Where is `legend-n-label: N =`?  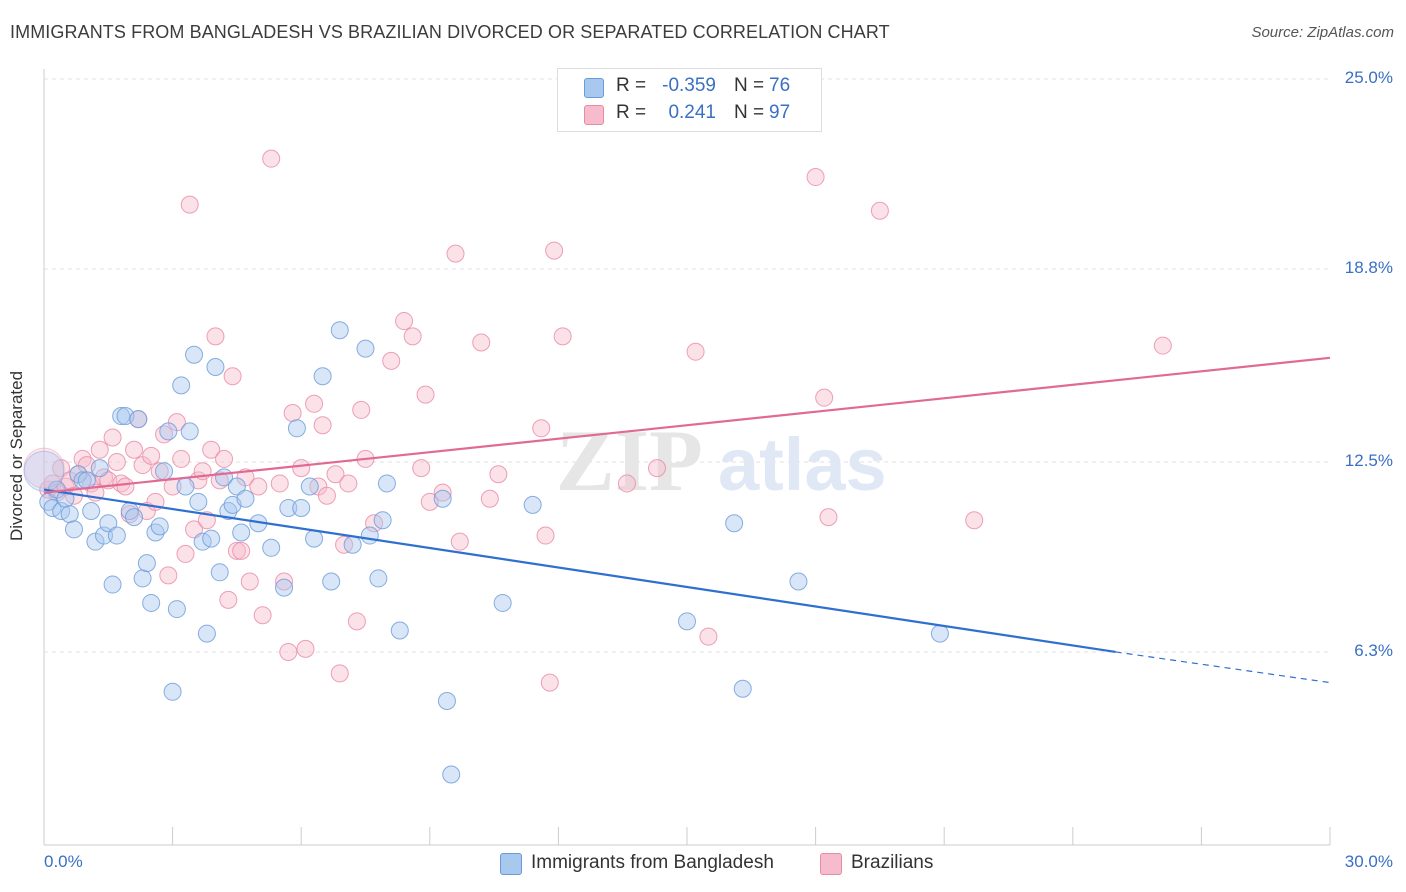 legend-n-label: N = is located at coordinates (749, 112).